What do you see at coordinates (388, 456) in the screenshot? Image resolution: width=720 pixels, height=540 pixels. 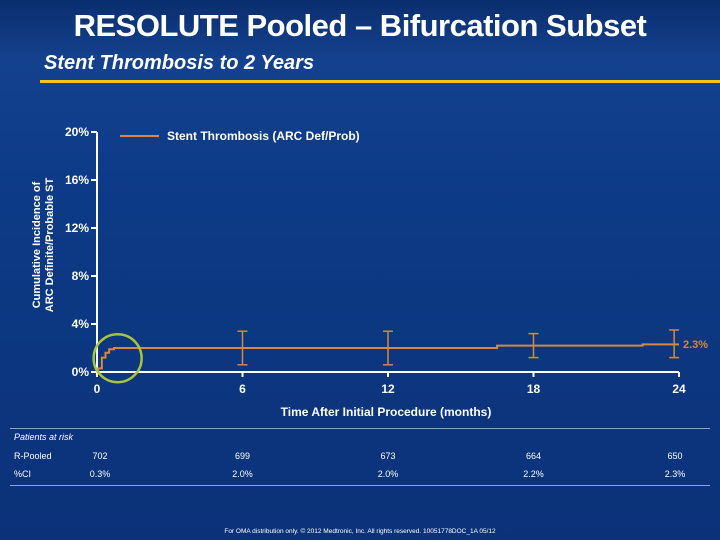 I see `risk-cell: 673` at bounding box center [388, 456].